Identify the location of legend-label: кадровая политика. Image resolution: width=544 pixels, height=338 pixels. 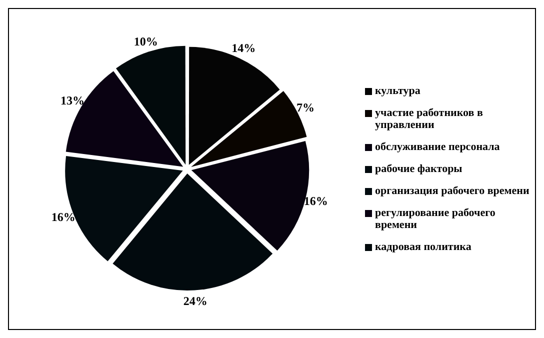
(423, 247).